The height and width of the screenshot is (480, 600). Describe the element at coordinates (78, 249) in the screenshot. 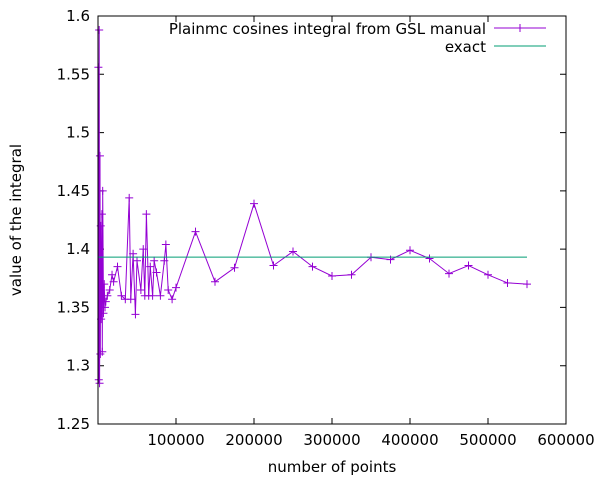

I see `y-tick-label: 1.4` at that location.